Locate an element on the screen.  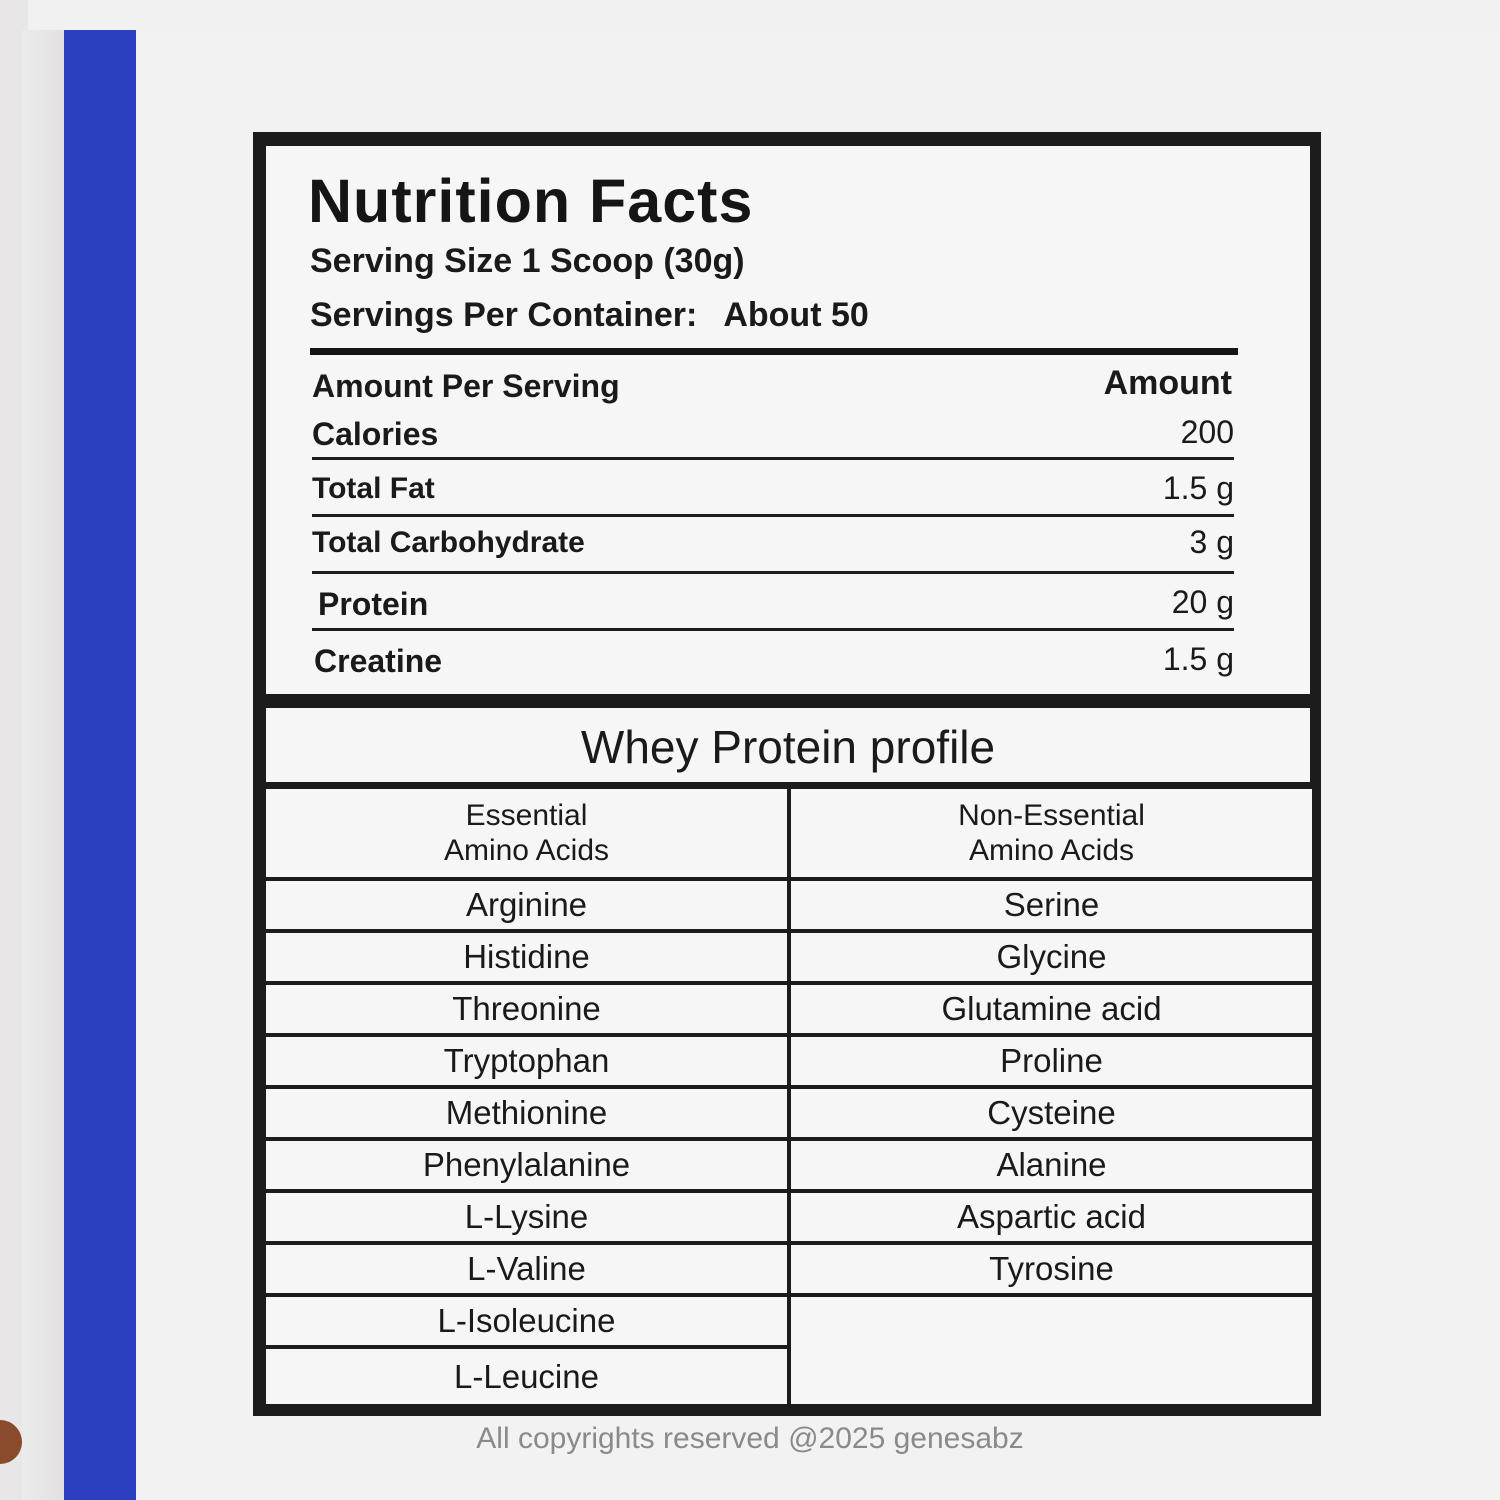
amino-acid-cell: Tryptophan is located at coordinates (526, 1061).